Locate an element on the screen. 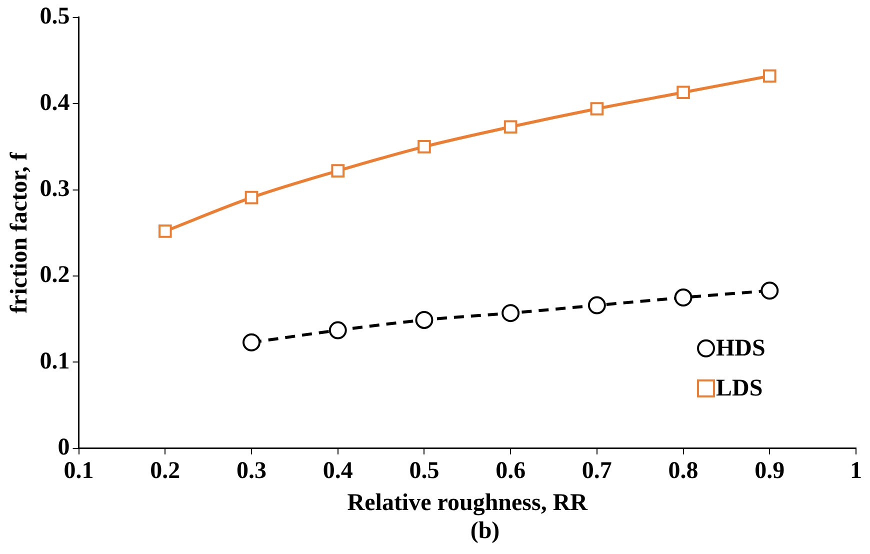 The width and height of the screenshot is (870, 554). x-tick-label: 0.9 is located at coordinates (769, 471).